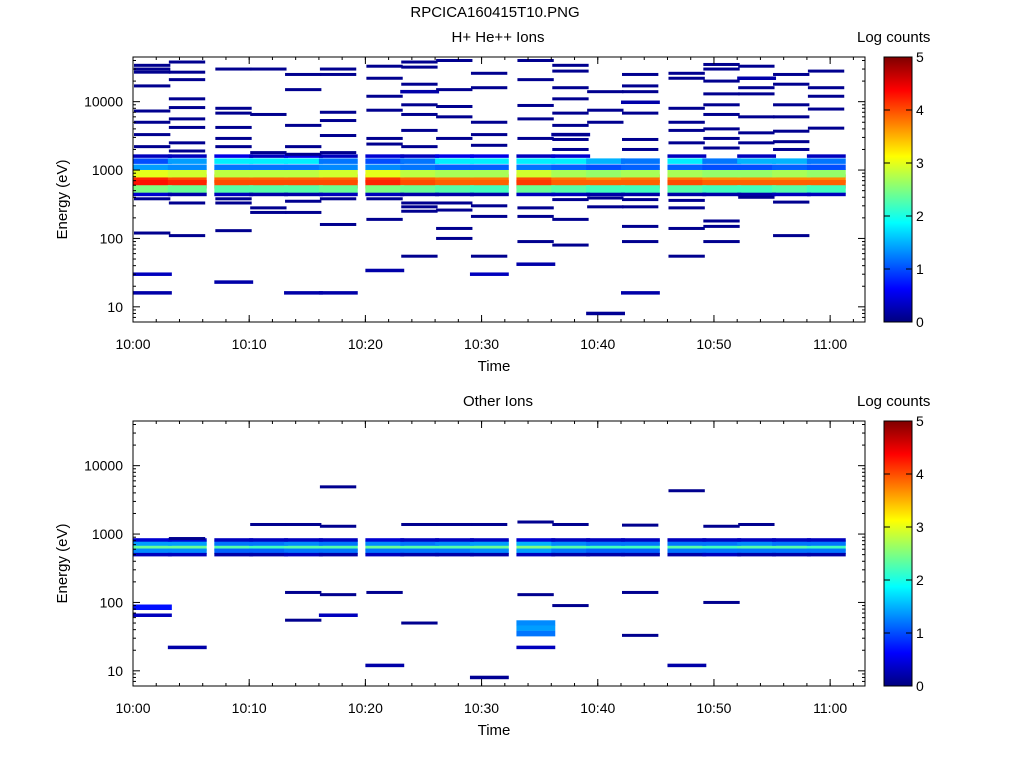 This screenshot has height=768, width=1024. Describe the element at coordinates (920, 322) in the screenshot. I see `colorbar-tick-label: 0` at that location.